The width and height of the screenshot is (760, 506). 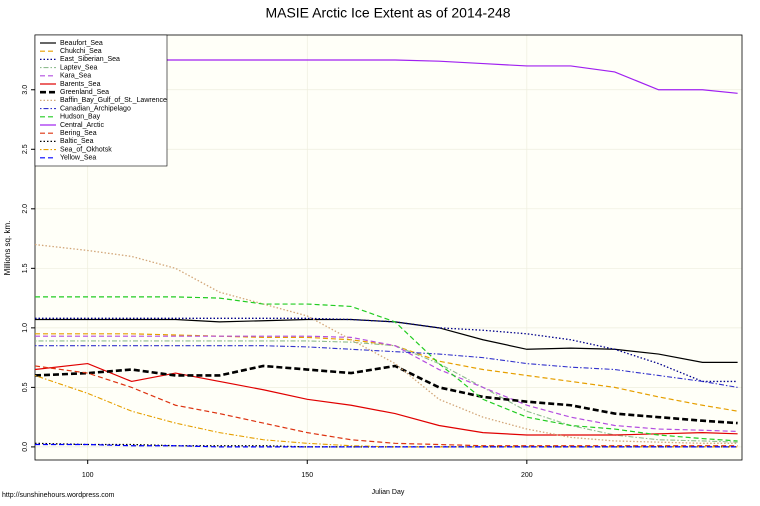 I want to click on legend-box, so click(x=101, y=100).